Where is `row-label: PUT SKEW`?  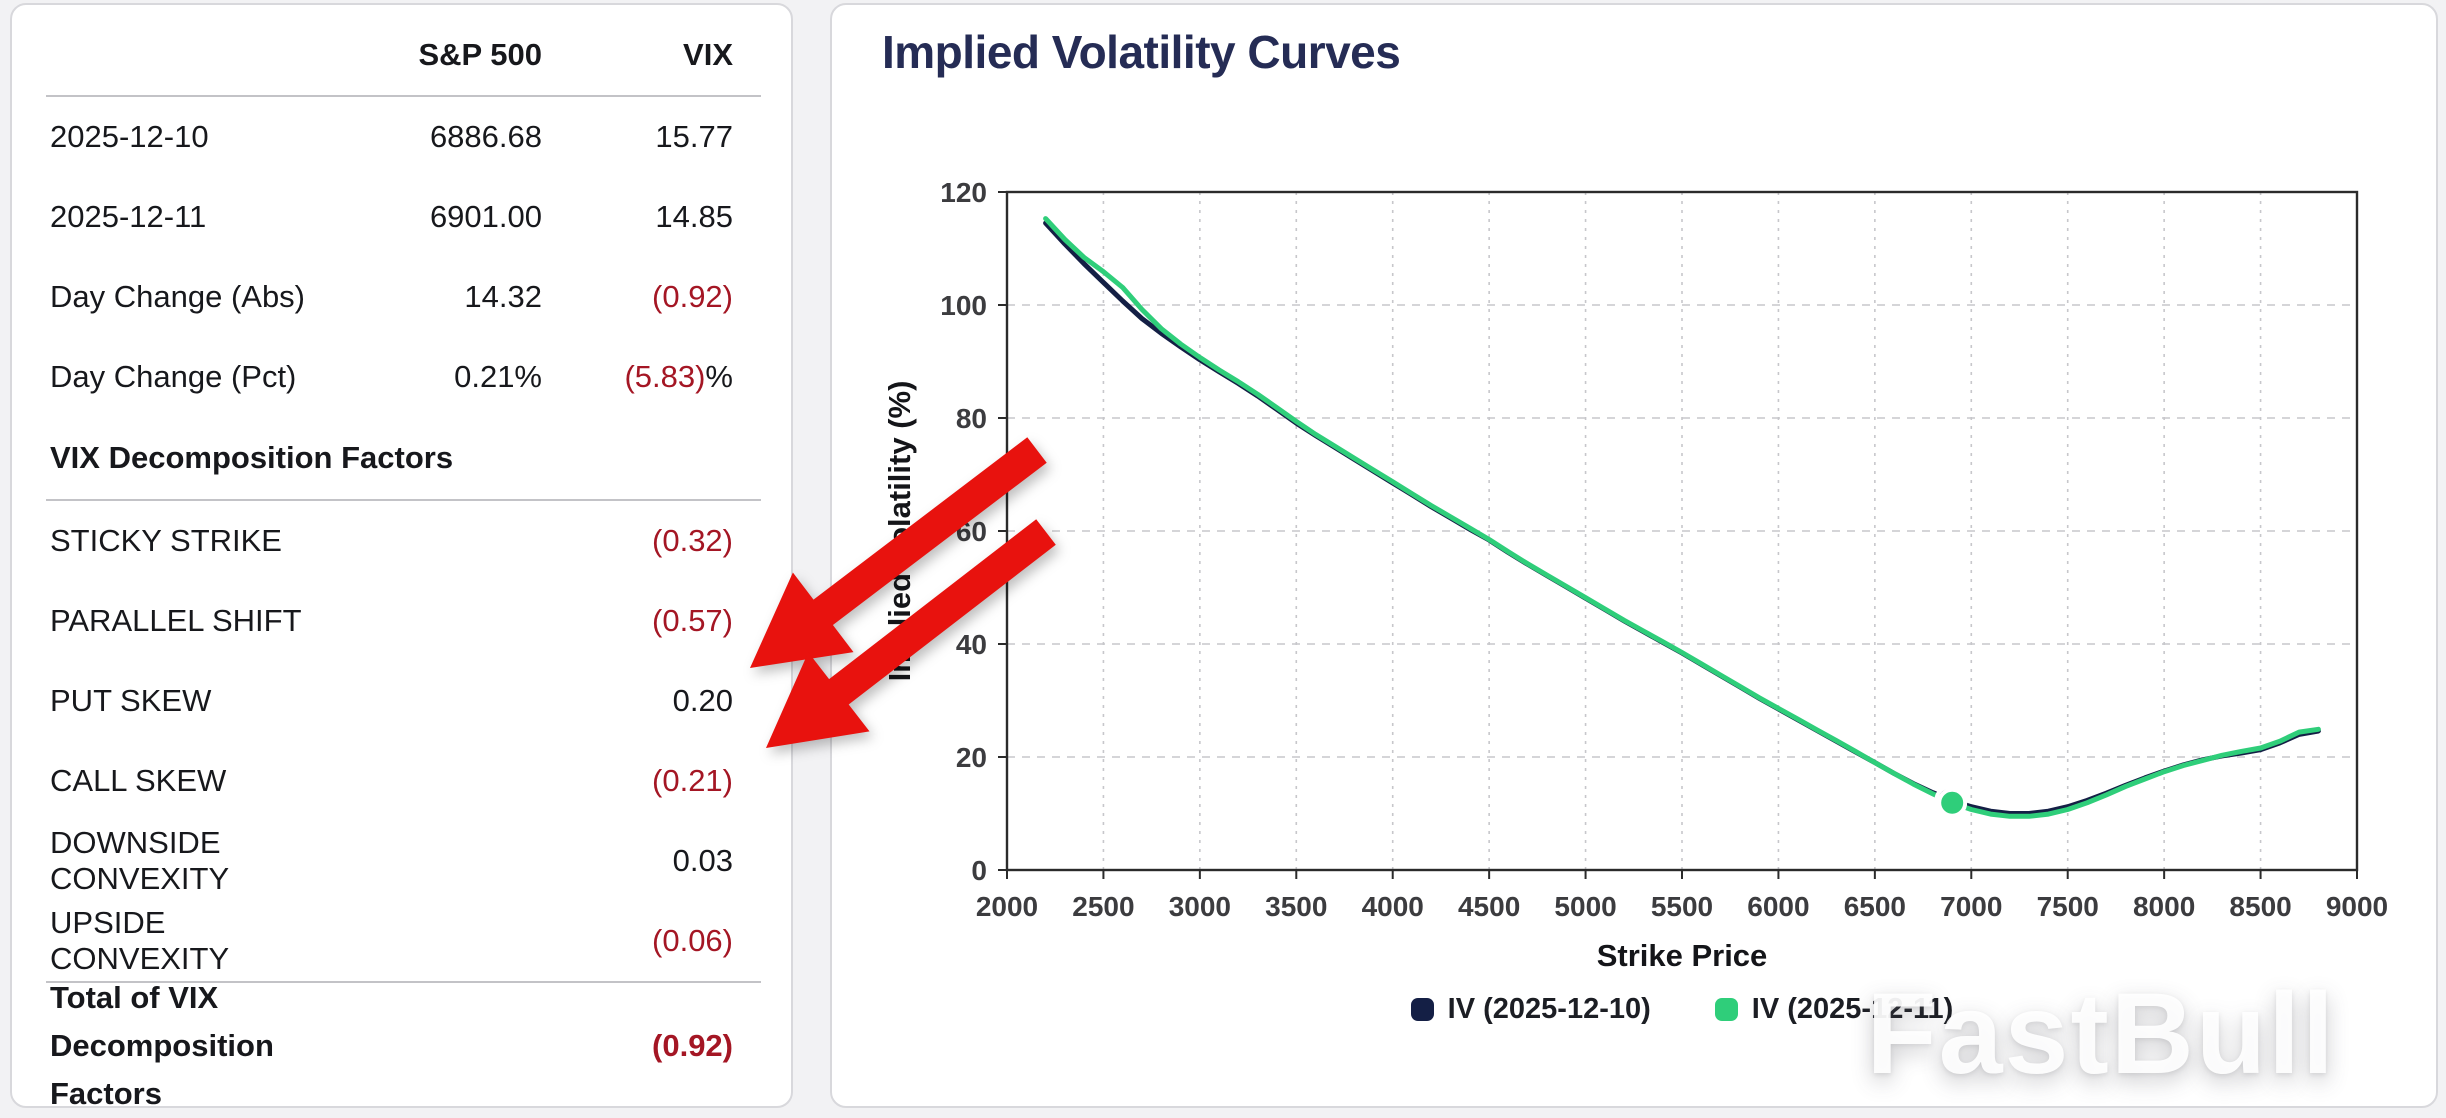
row-label: PUT SKEW is located at coordinates (131, 700).